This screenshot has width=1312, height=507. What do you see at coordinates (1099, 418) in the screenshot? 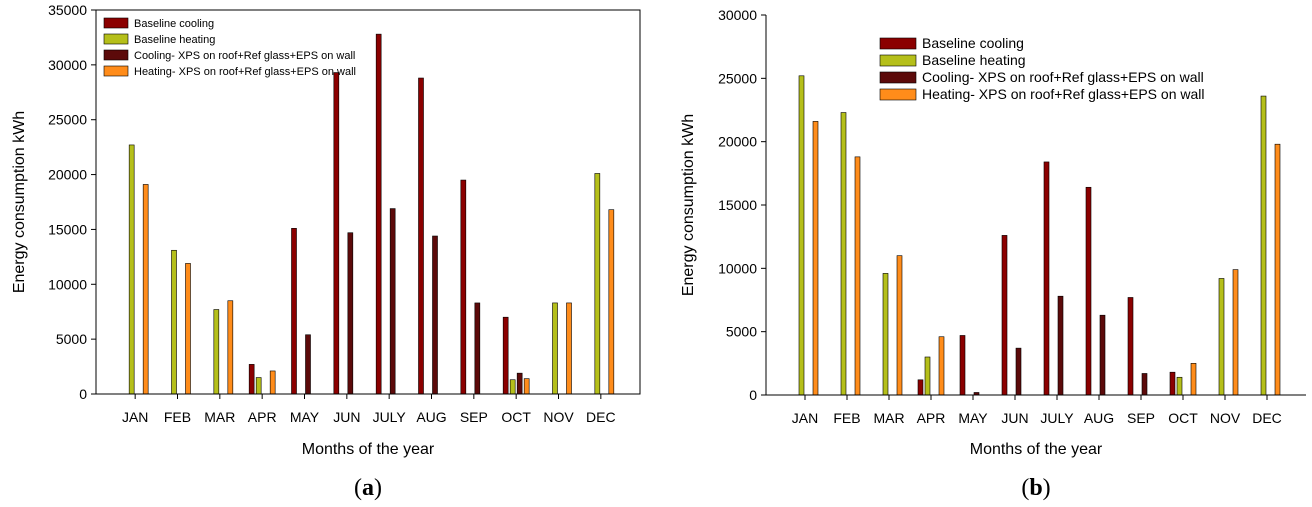
I see `chart-b-xtick-label: AUG` at bounding box center [1099, 418].